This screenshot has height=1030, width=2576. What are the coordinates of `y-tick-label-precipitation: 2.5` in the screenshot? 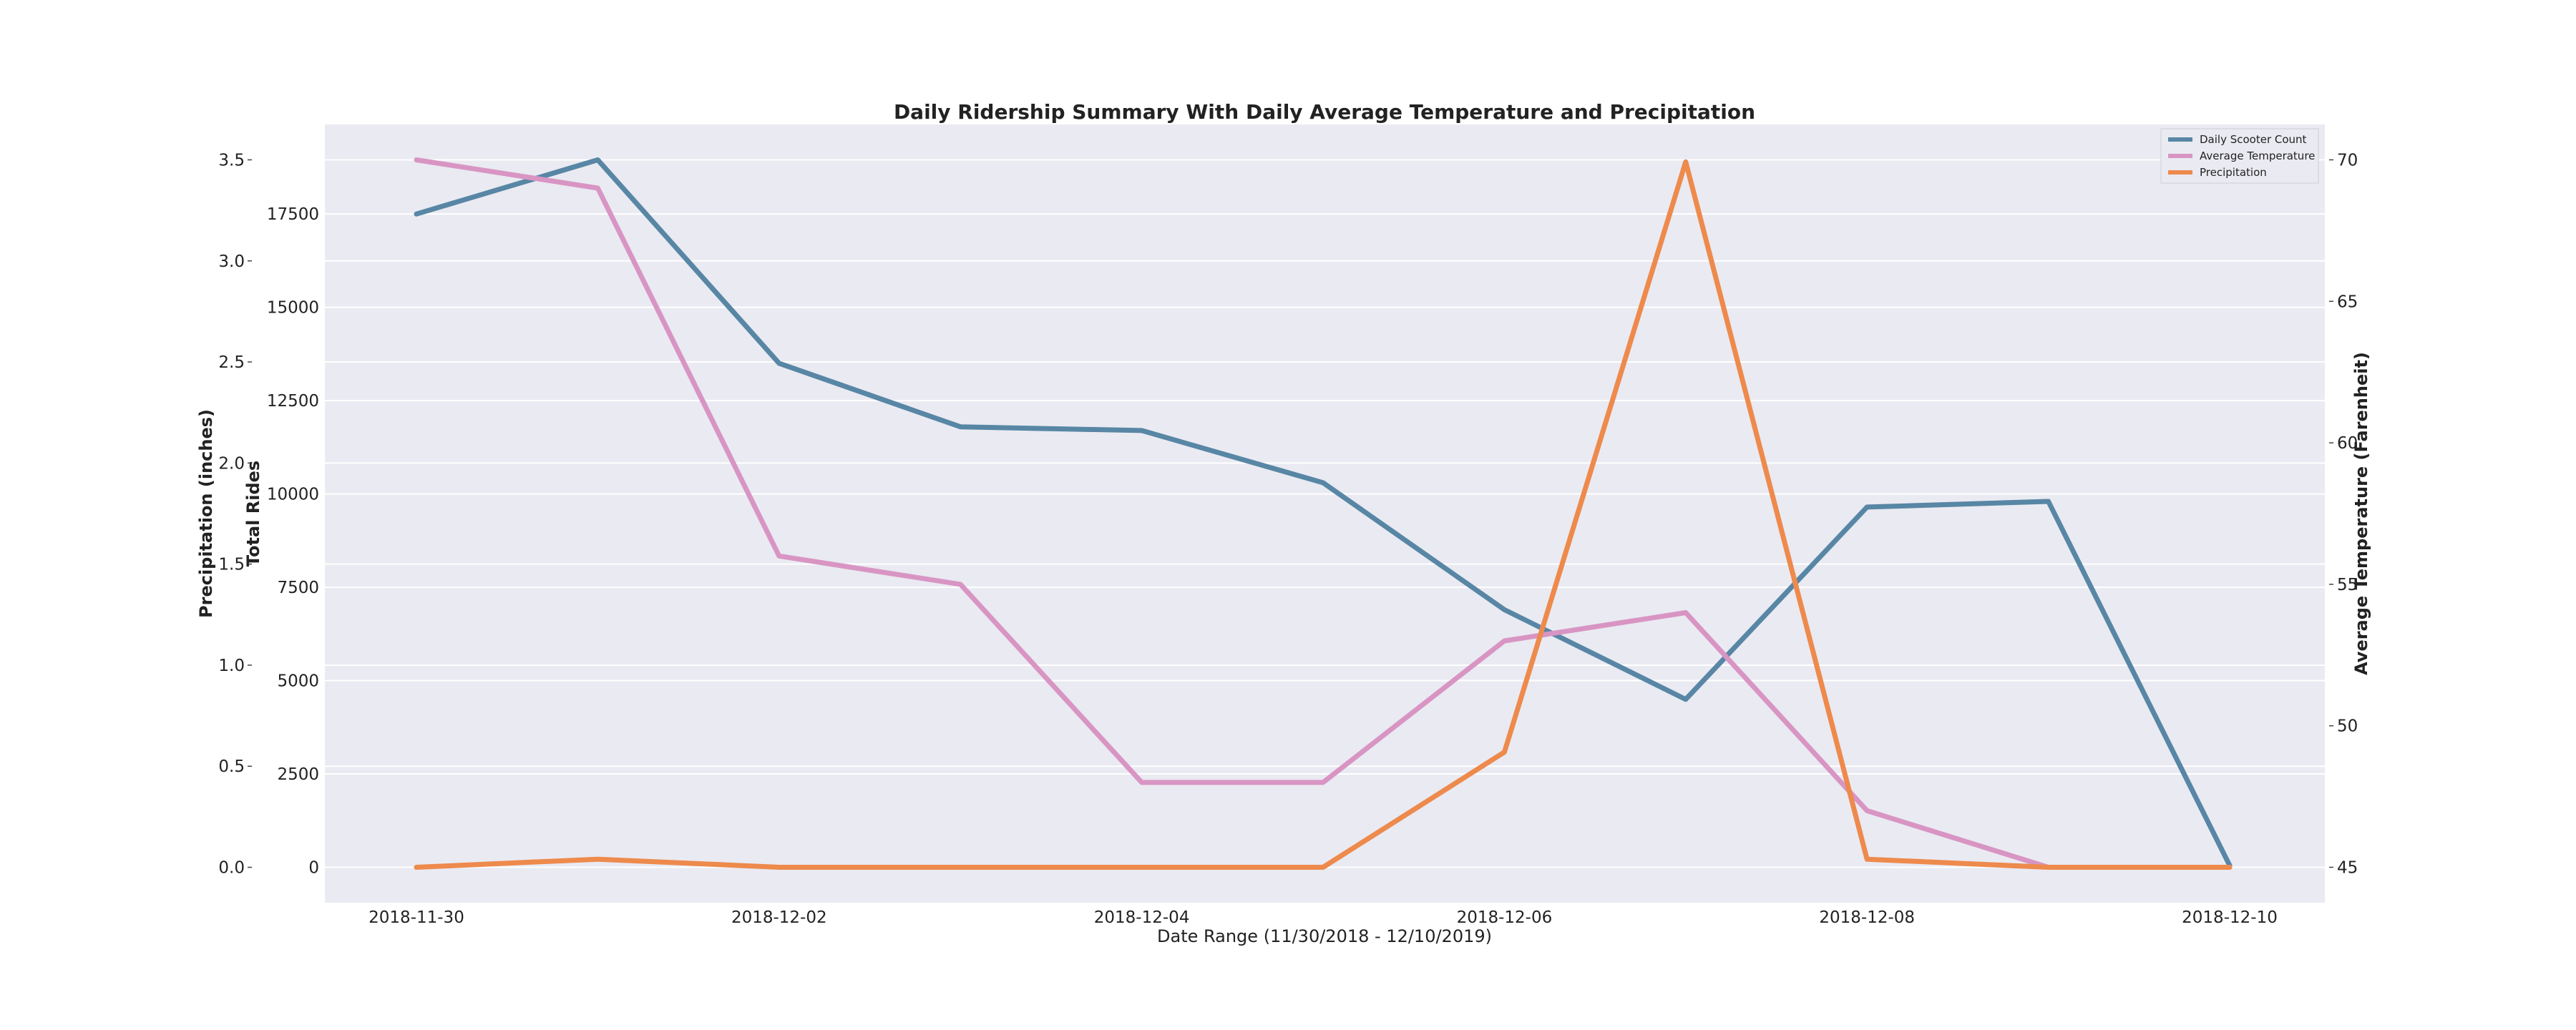 It's located at (231, 363).